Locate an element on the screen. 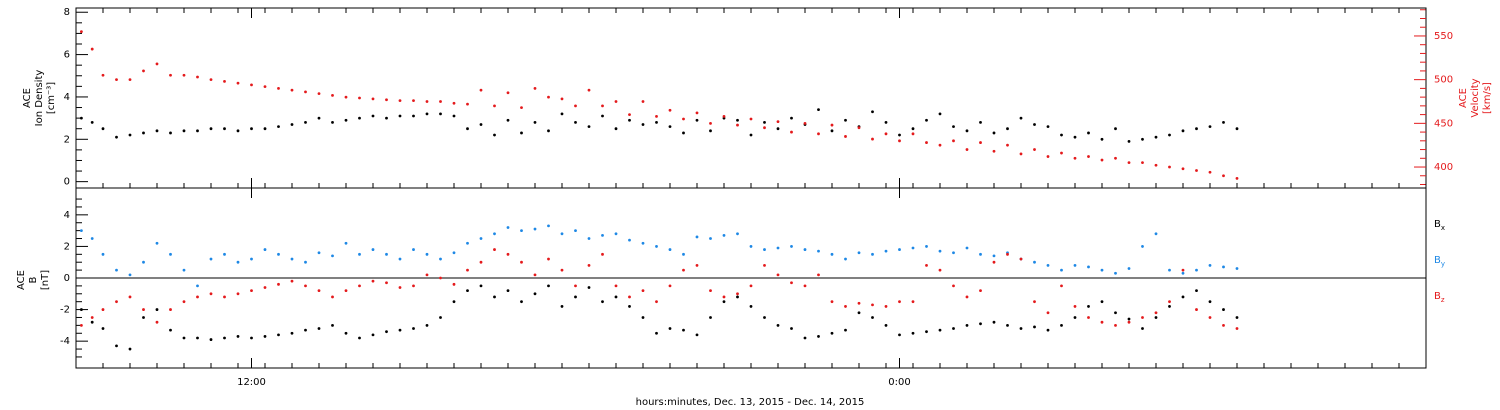 The height and width of the screenshot is (410, 1500). top-right-axis: 400 450 500 550 is located at coordinates (1433, 97).